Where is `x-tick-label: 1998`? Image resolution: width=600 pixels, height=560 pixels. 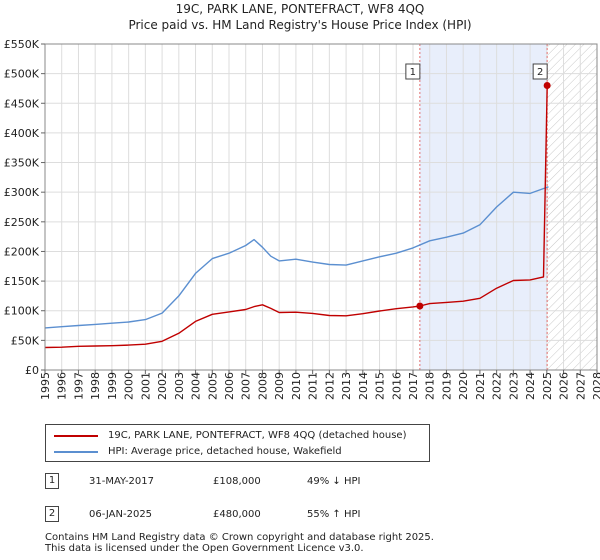 x-tick-label: 1998 is located at coordinates (95, 386).